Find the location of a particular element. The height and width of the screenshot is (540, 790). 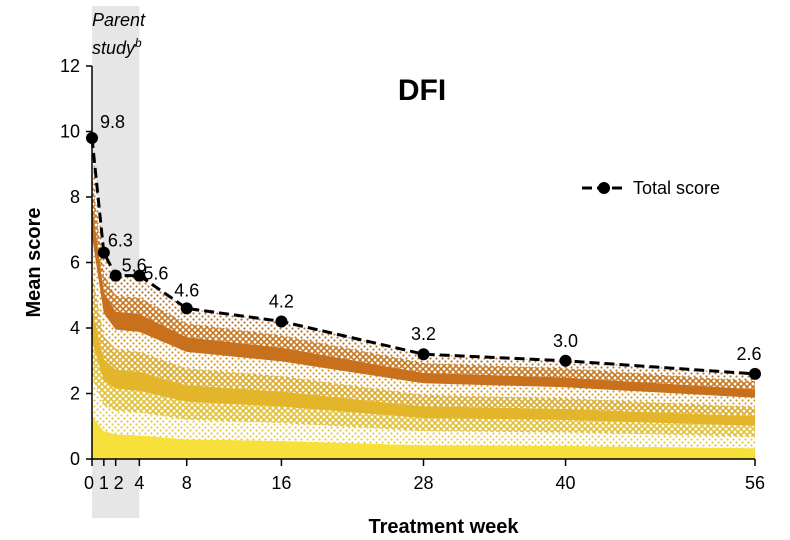

y-tick-label: 2 is located at coordinates (75, 394).